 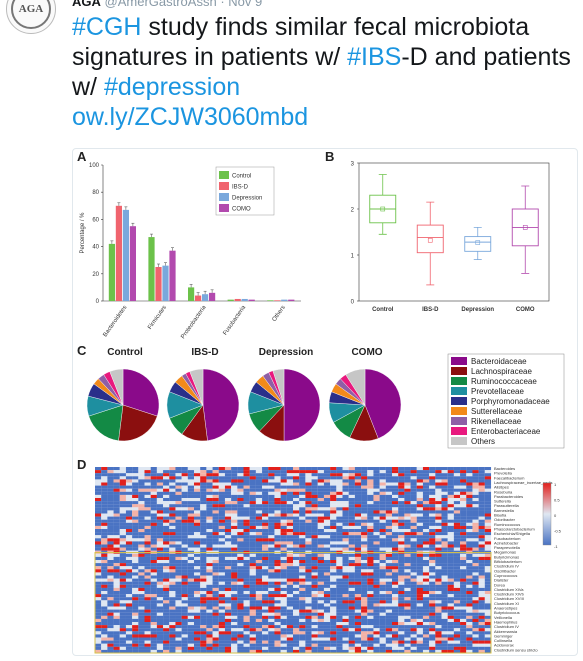 I want to click on hashtag-ibs: #IBS, so click(x=374, y=57).